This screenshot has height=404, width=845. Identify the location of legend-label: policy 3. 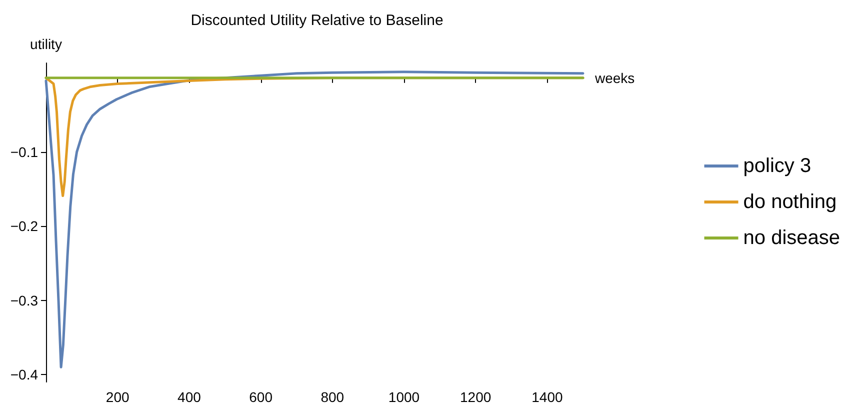
(777, 166).